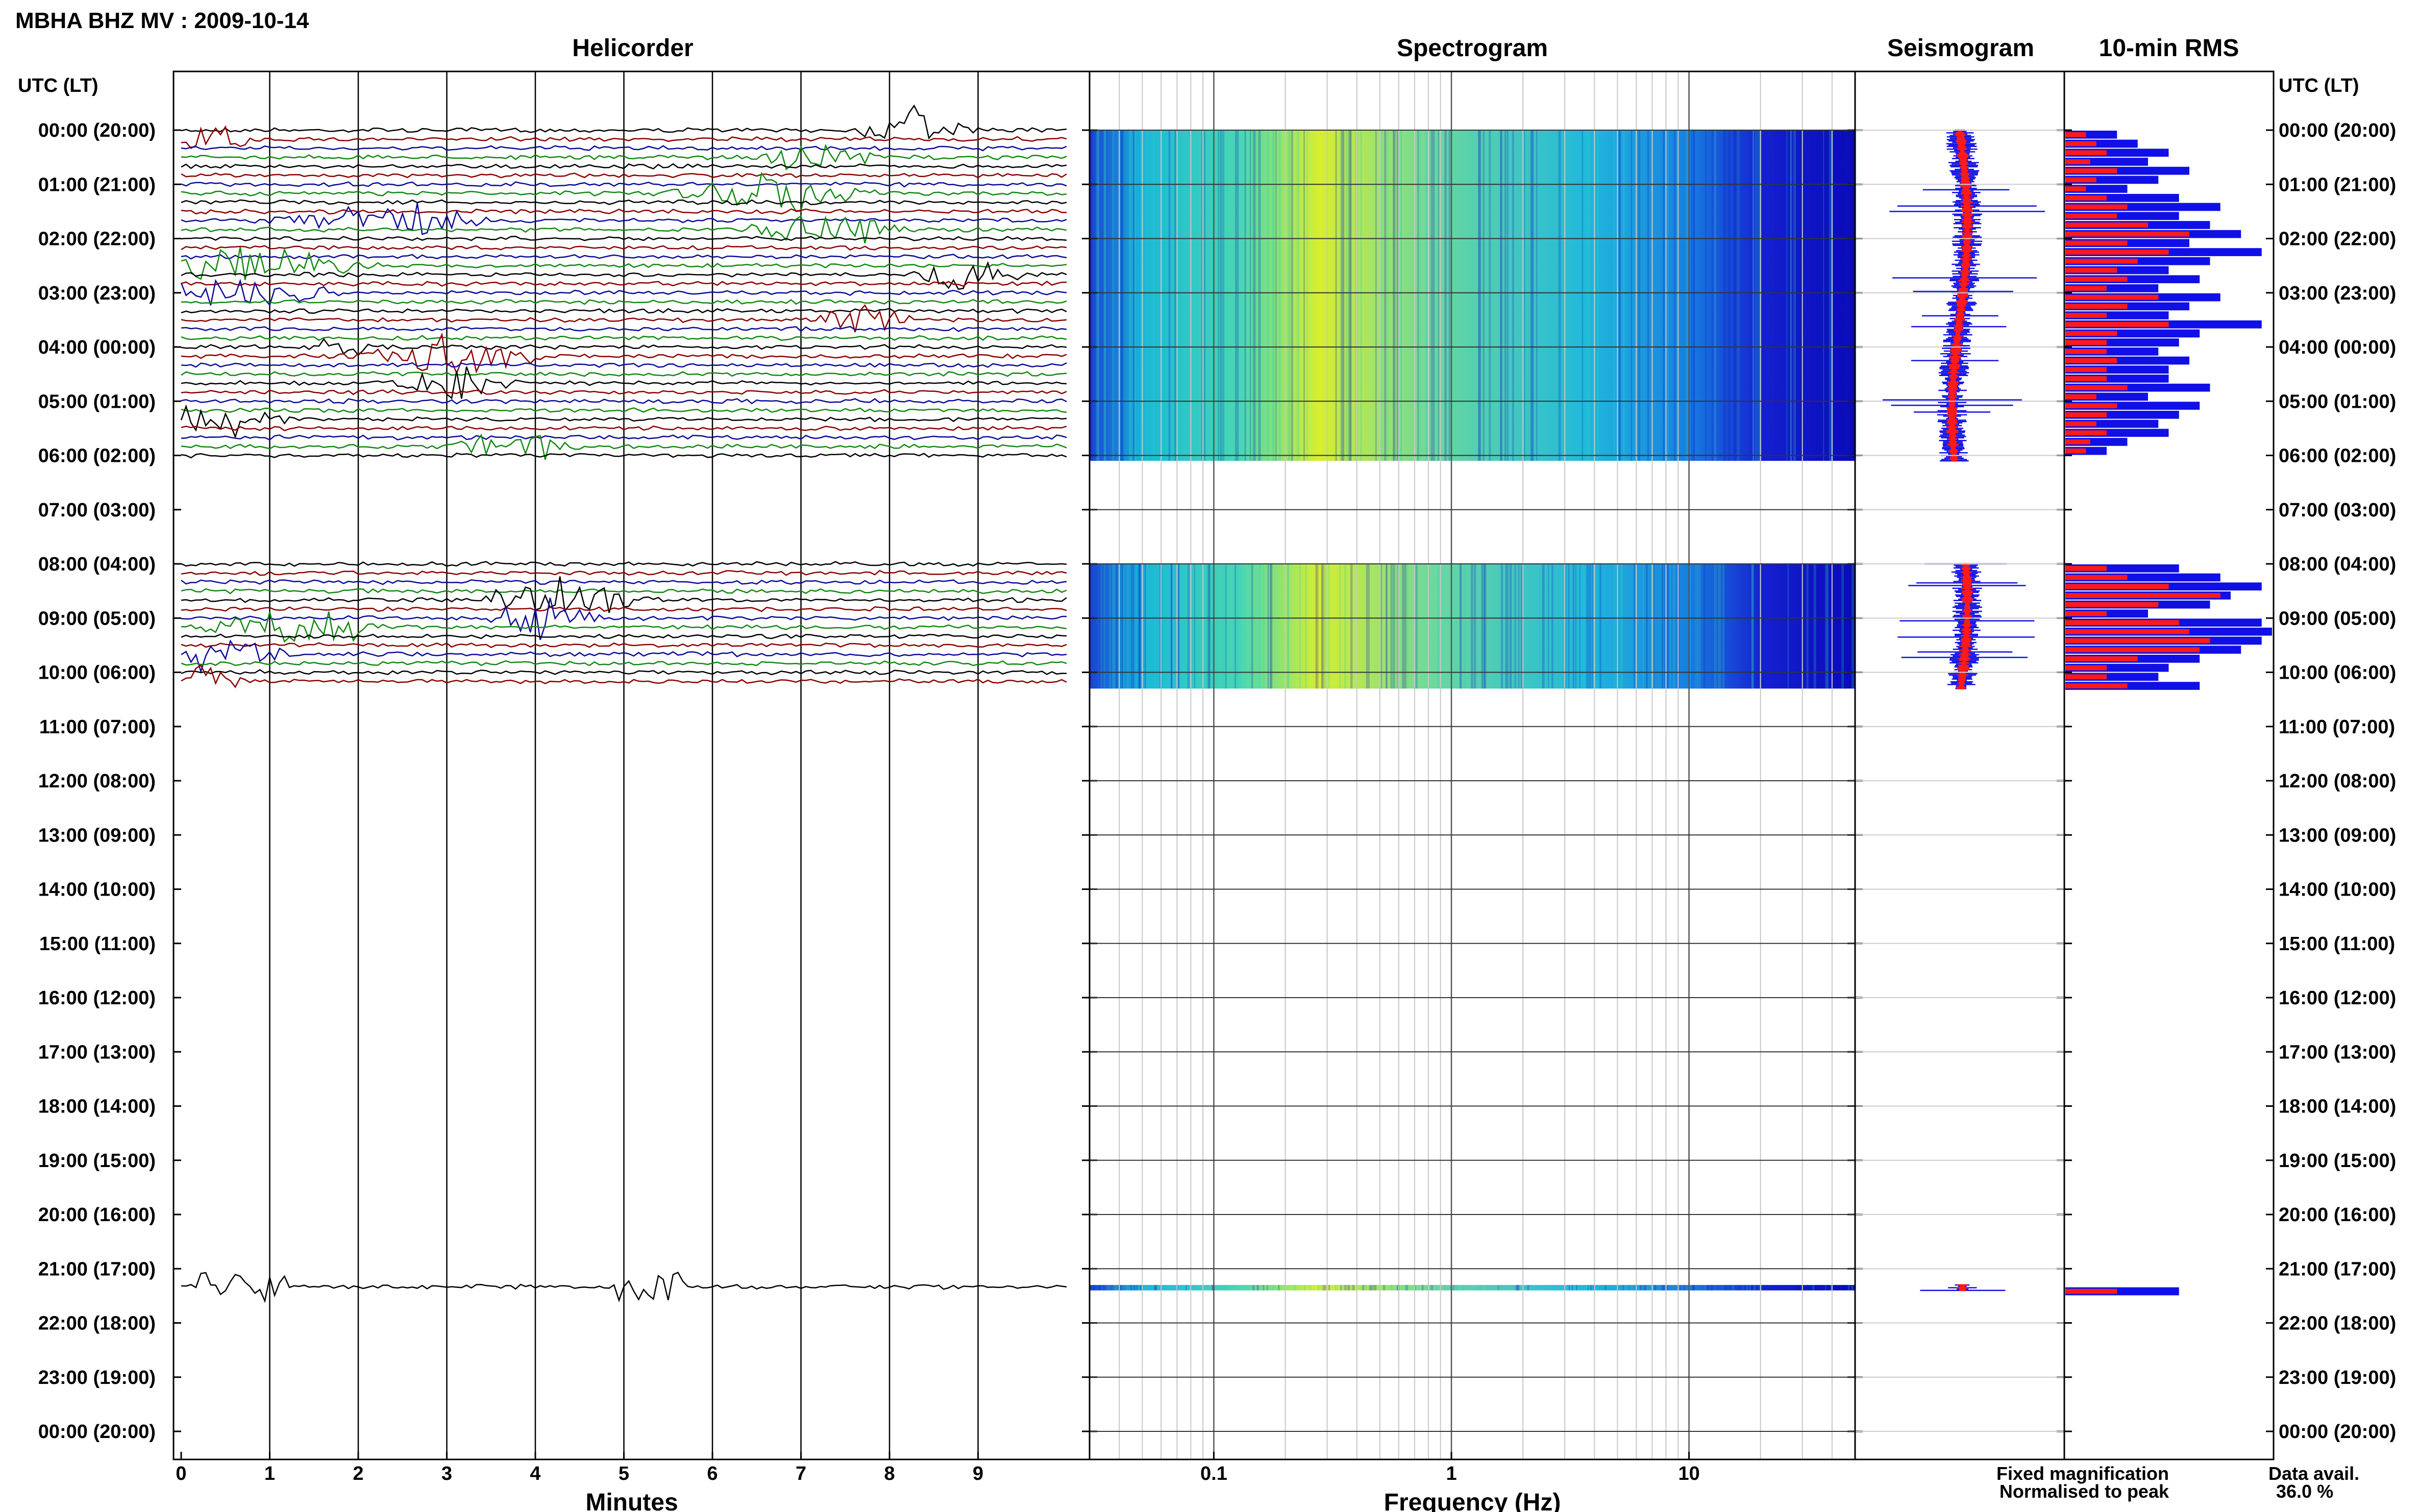 The width and height of the screenshot is (2419, 1512). I want to click on helicorder-title: Helicorder, so click(632, 48).